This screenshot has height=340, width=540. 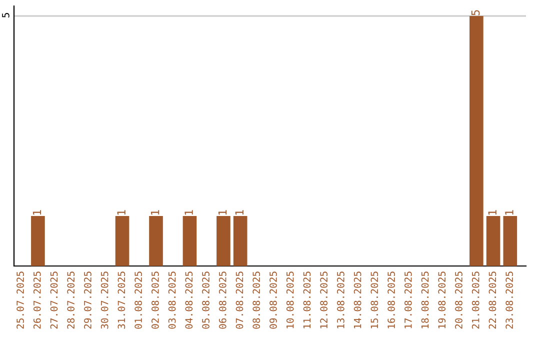 What do you see at coordinates (492, 300) in the screenshot?
I see `x-tick-label: 22.08.2025` at bounding box center [492, 300].